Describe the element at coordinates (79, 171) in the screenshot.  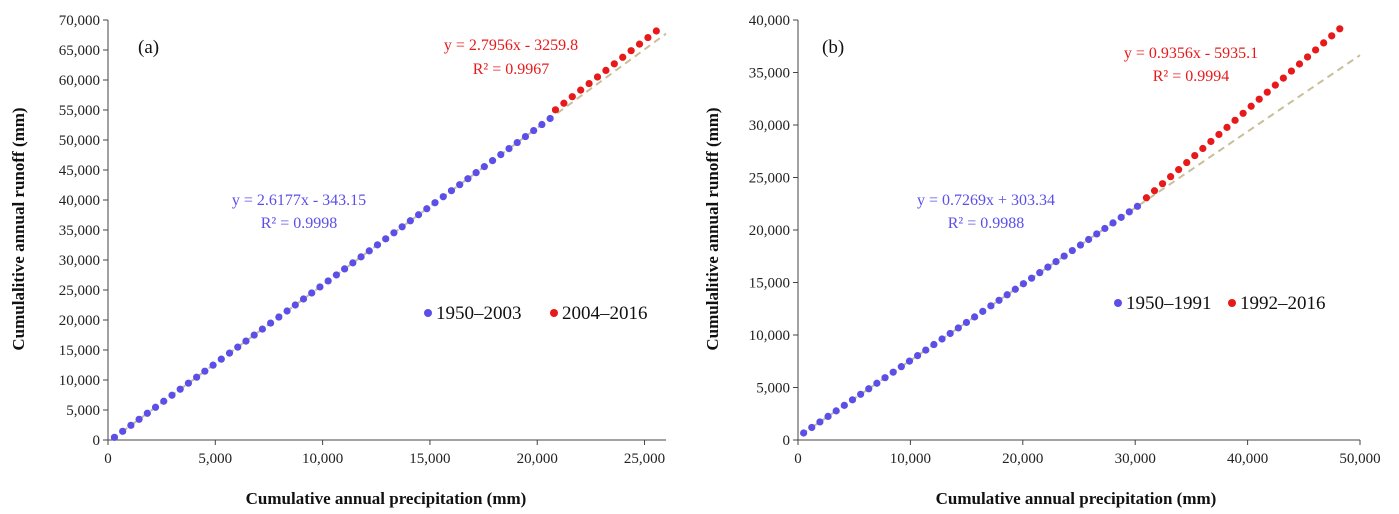
I see `y-tick-label: 45,000` at that location.